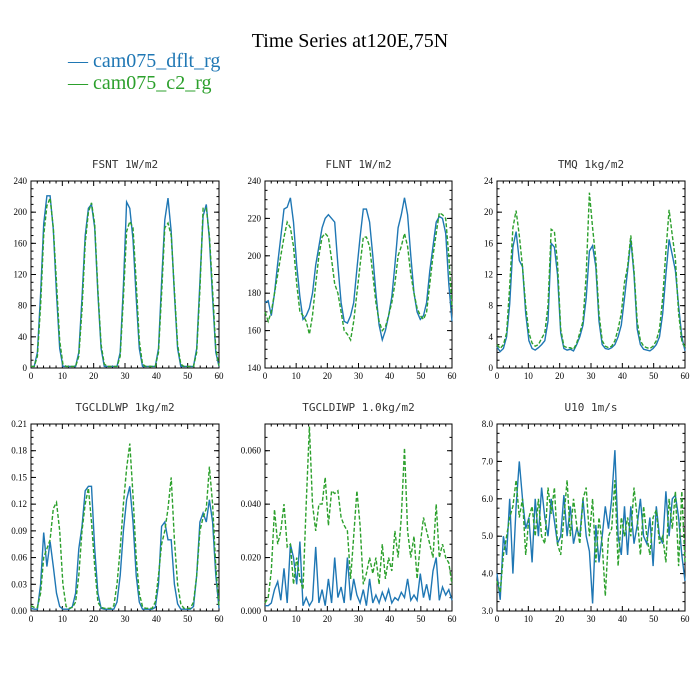 This screenshot has height=700, width=700. I want to click on chart-panel-1: FSNT 1W/m2 0 10 20 30 40 50 60 0 40 80 120 160 200 240, so click(119, 269).